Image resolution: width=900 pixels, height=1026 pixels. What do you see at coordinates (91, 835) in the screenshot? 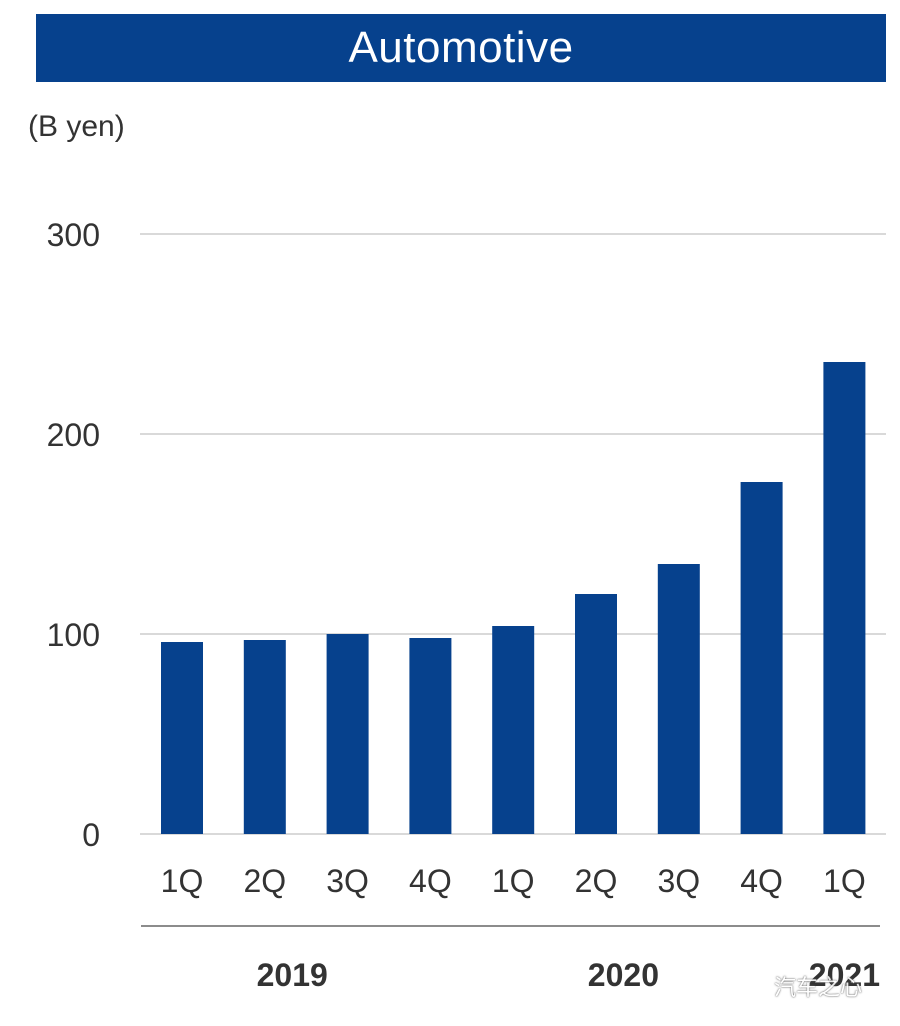
I see `y-tick-label: 0` at bounding box center [91, 835].